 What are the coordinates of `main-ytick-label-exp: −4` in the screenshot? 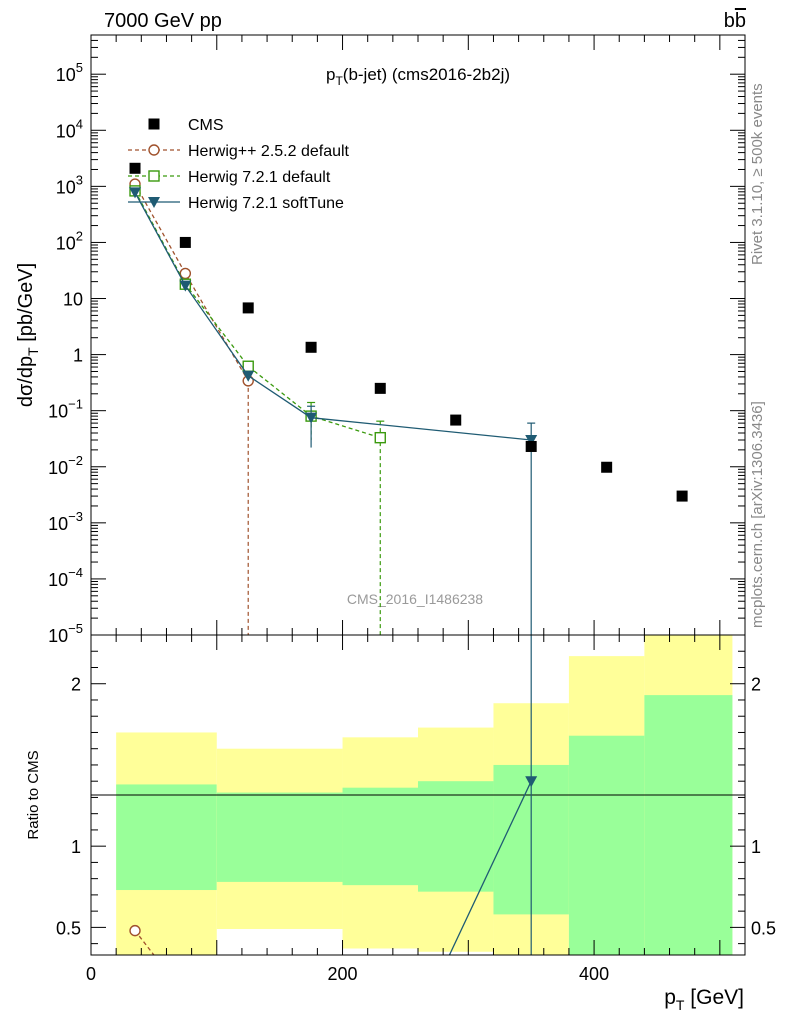 It's located at (75, 572).